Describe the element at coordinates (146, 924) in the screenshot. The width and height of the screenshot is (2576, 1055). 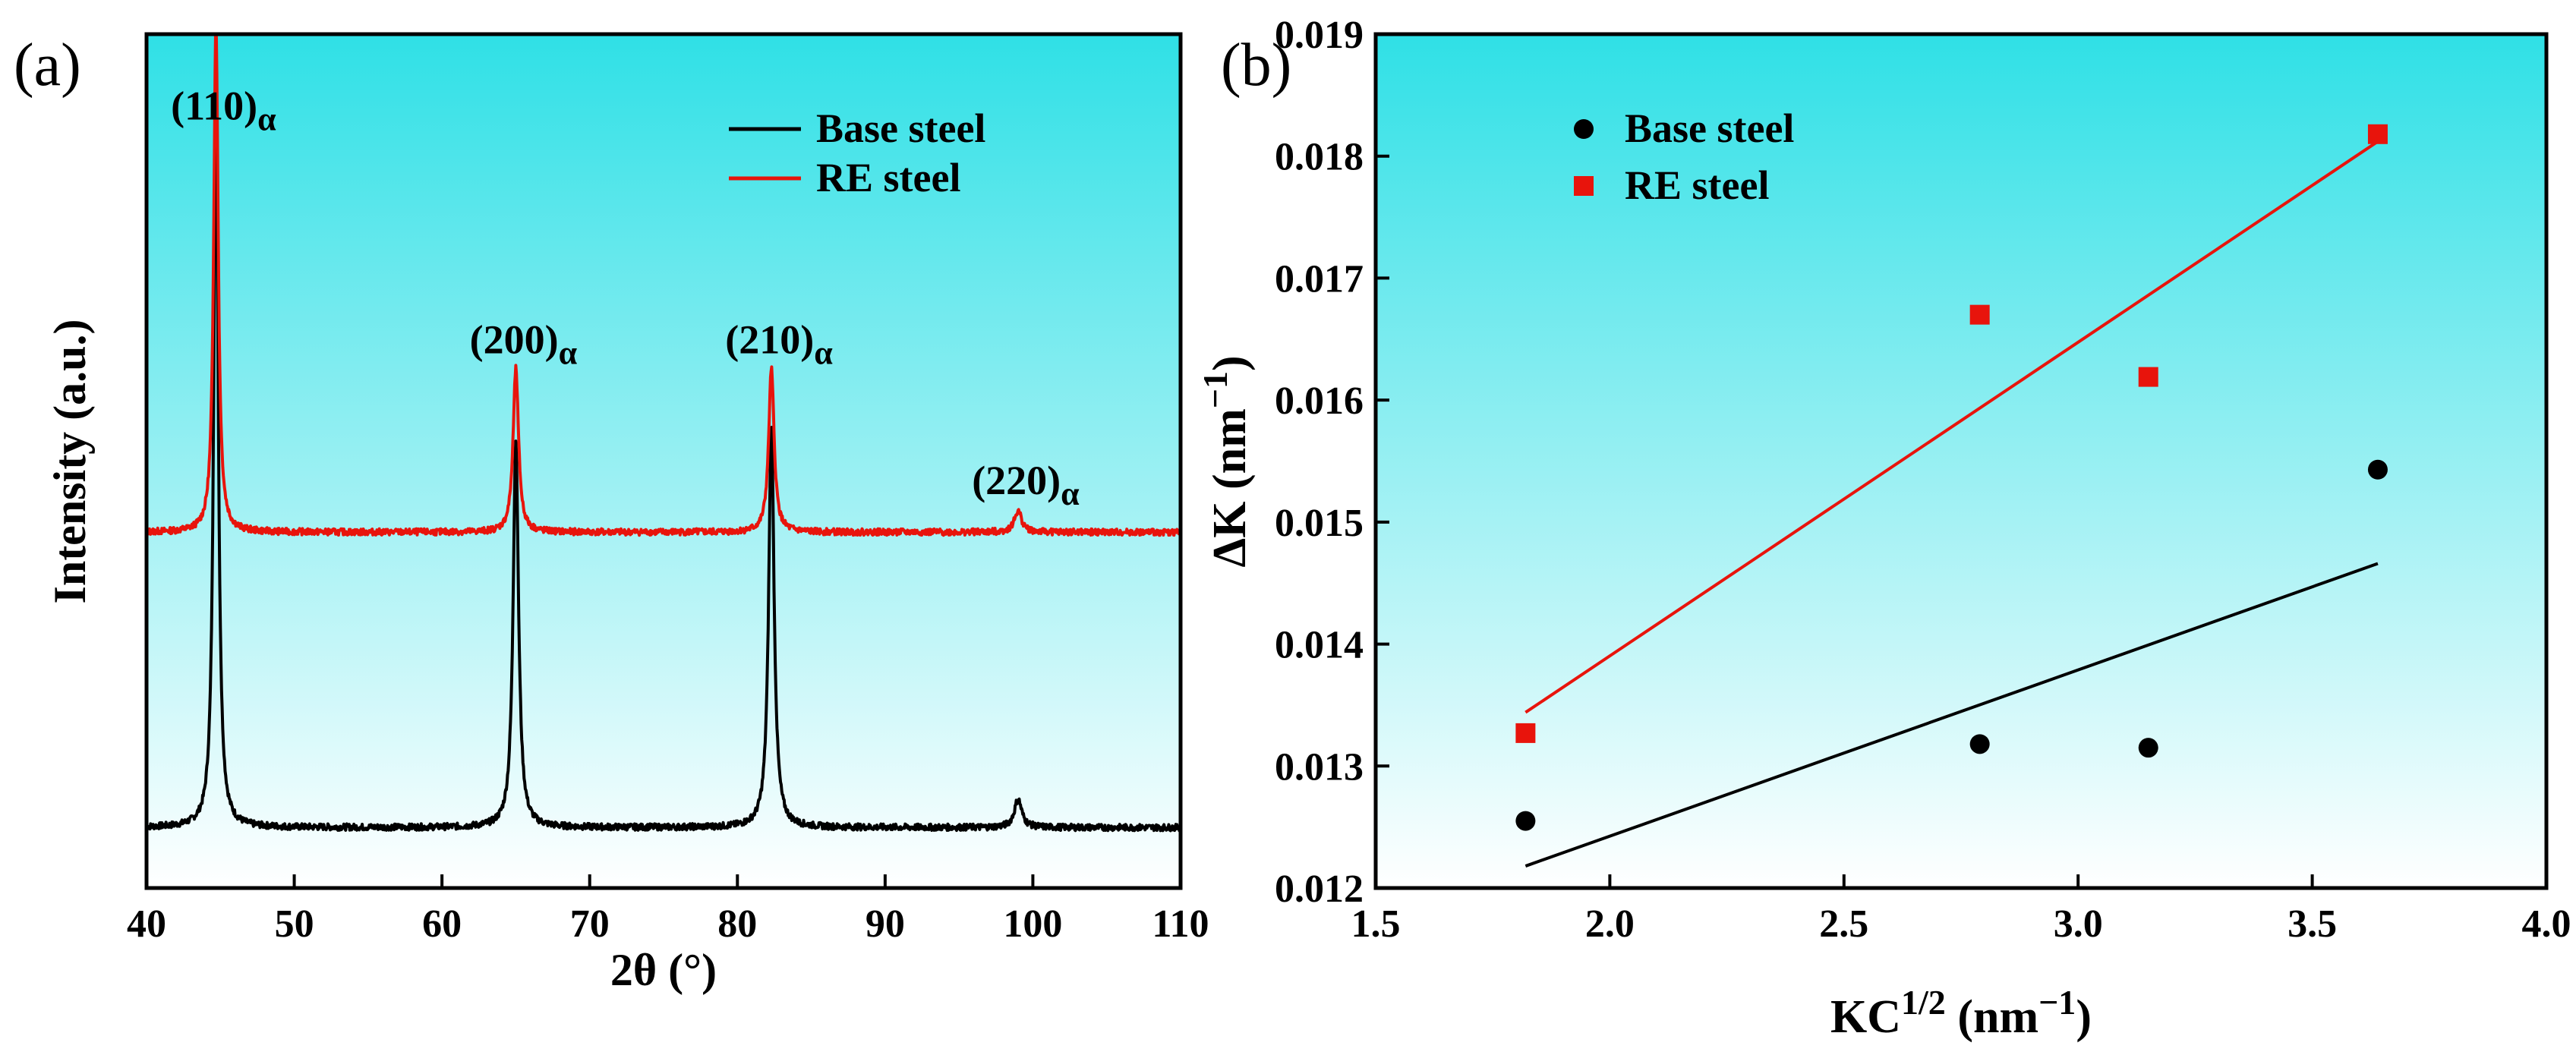
I see `panel-a-x-tick-label-40: 40` at that location.